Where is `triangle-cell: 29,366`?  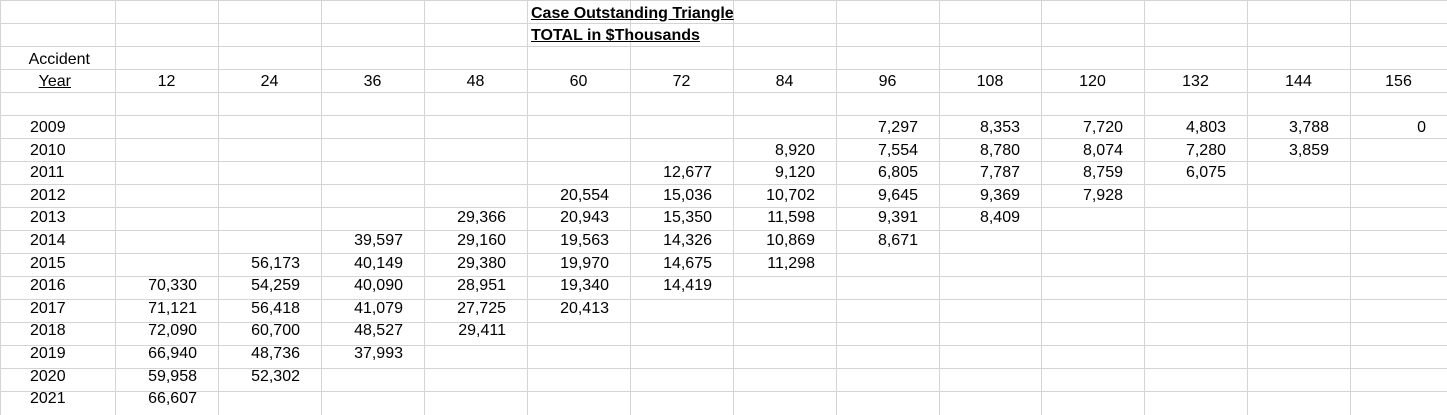
triangle-cell: 29,366 is located at coordinates (481, 217).